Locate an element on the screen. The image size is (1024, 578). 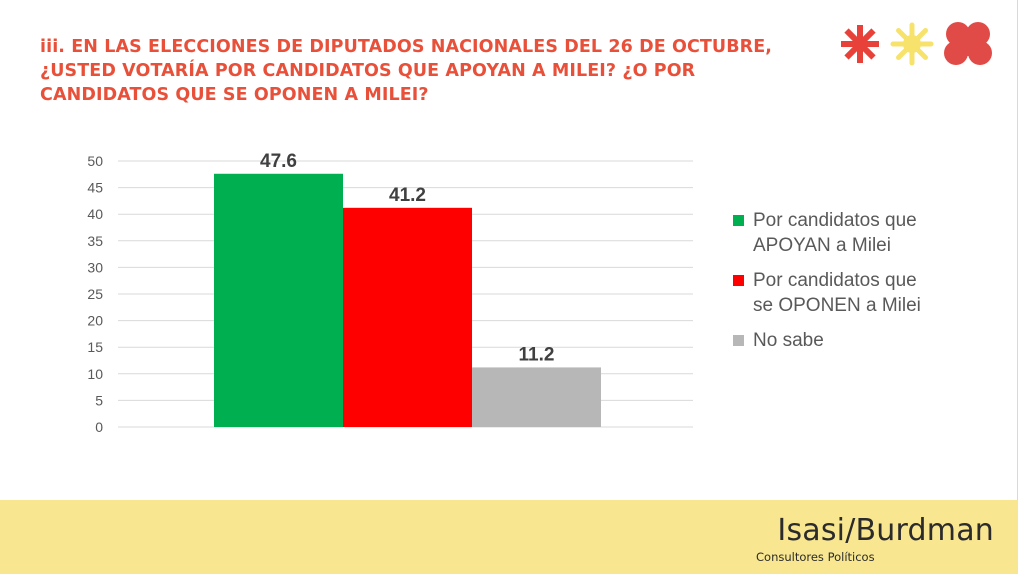
y-tick-label: 50 is located at coordinates (95, 161).